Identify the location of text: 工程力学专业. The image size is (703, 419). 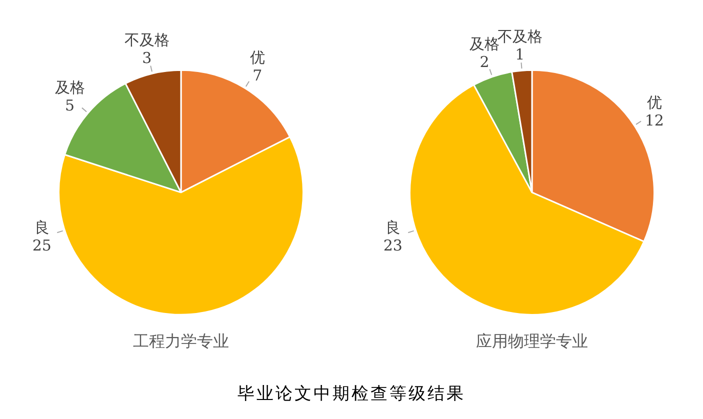
(181, 341).